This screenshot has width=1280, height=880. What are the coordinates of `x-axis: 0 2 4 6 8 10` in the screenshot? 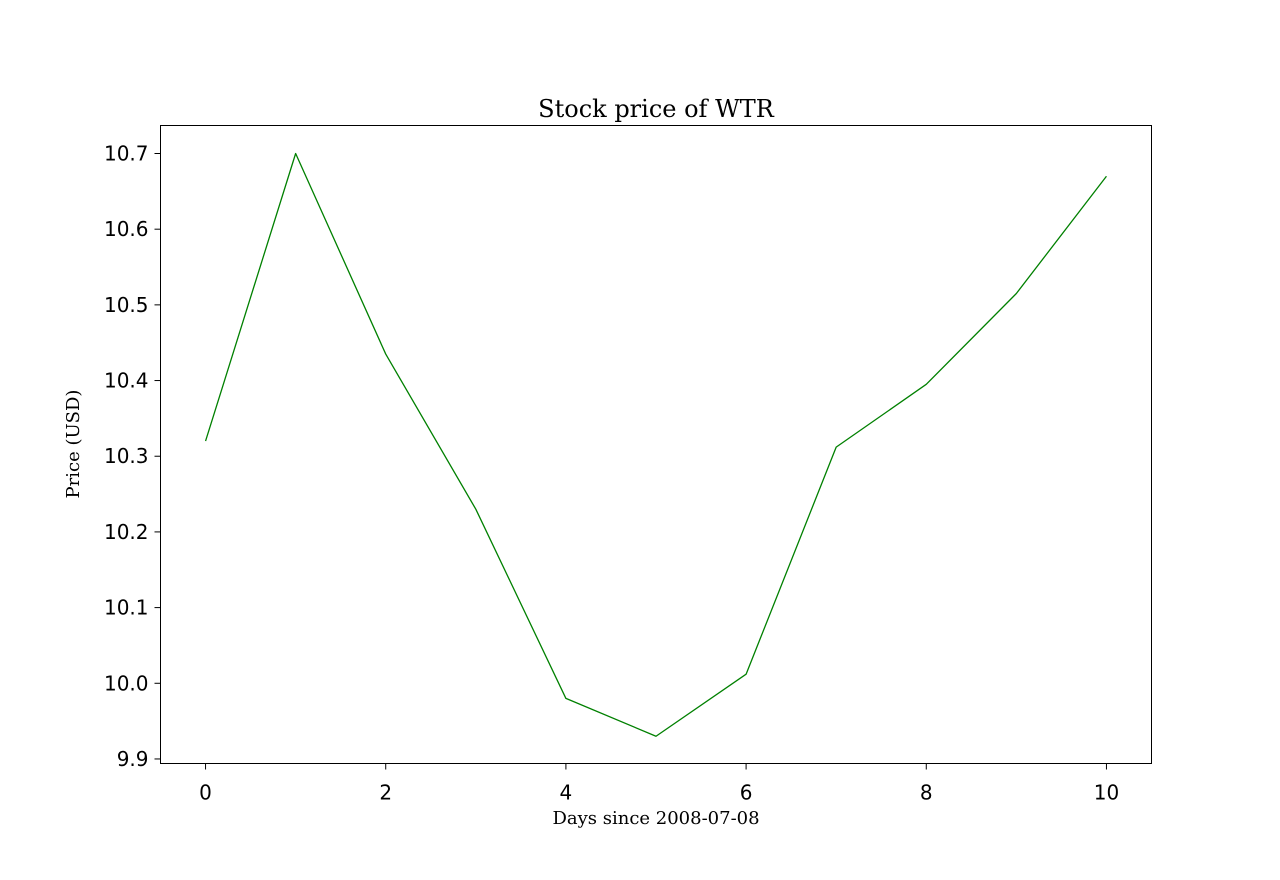 It's located at (659, 784).